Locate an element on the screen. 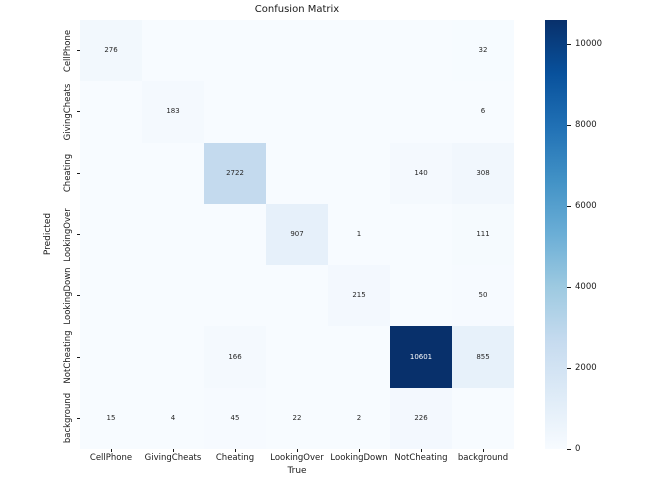  cell-value: 215 is located at coordinates (359, 295).